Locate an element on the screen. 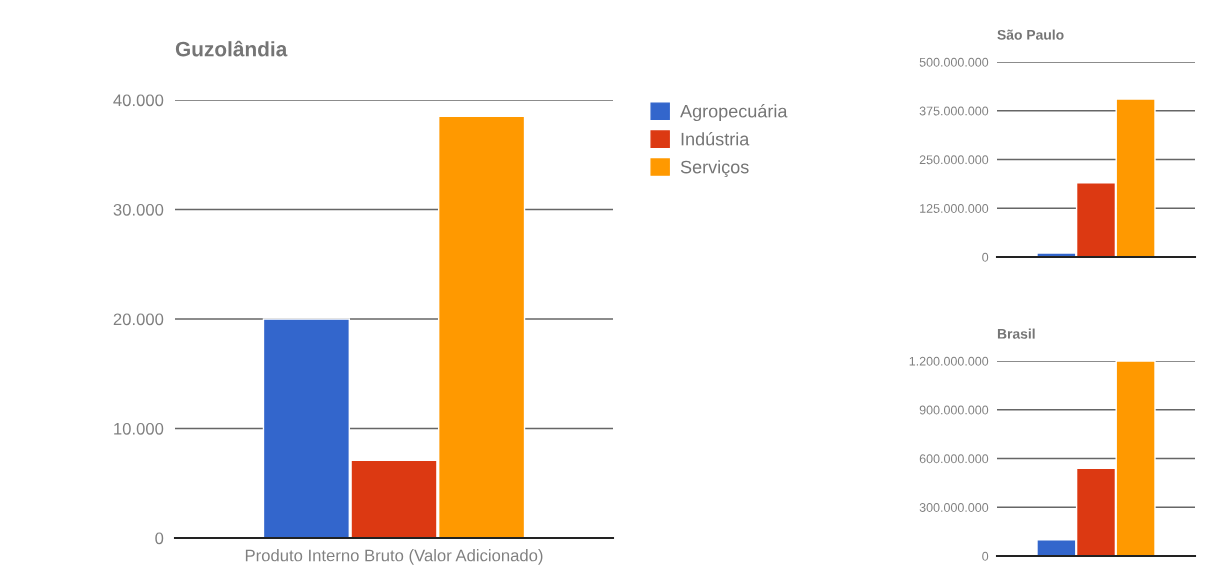 Image resolution: width=1209 pixels, height=581 pixels. x-tick-label: Produto Interno Bruto (Valor Adicionado) is located at coordinates (394, 557).